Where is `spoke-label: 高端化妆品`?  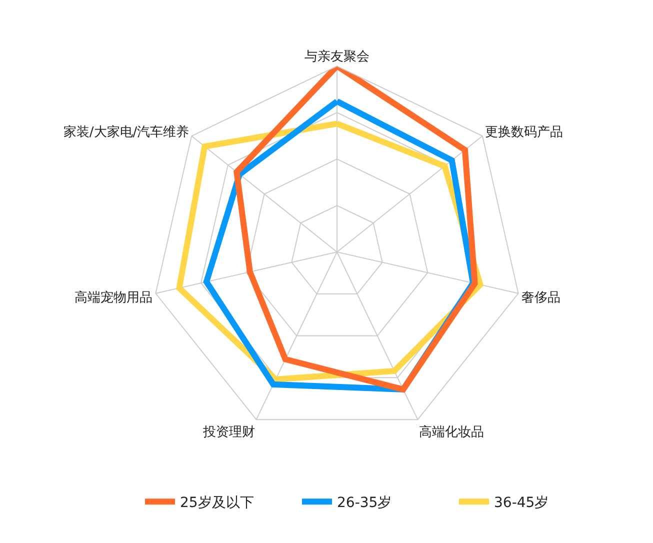
spoke-label: 高端化妆品 is located at coordinates (451, 432).